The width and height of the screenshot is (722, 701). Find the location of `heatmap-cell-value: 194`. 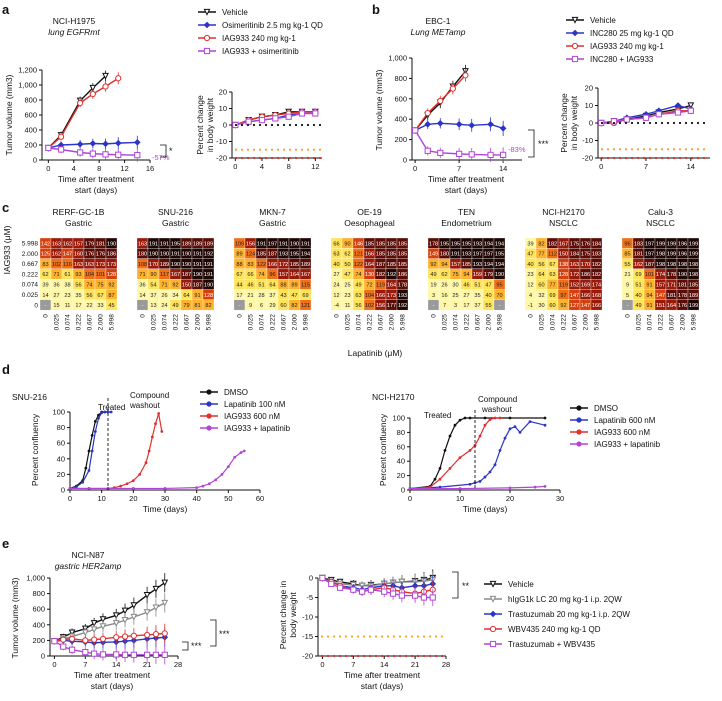

heatmap-cell-value: 194 is located at coordinates (488, 244).